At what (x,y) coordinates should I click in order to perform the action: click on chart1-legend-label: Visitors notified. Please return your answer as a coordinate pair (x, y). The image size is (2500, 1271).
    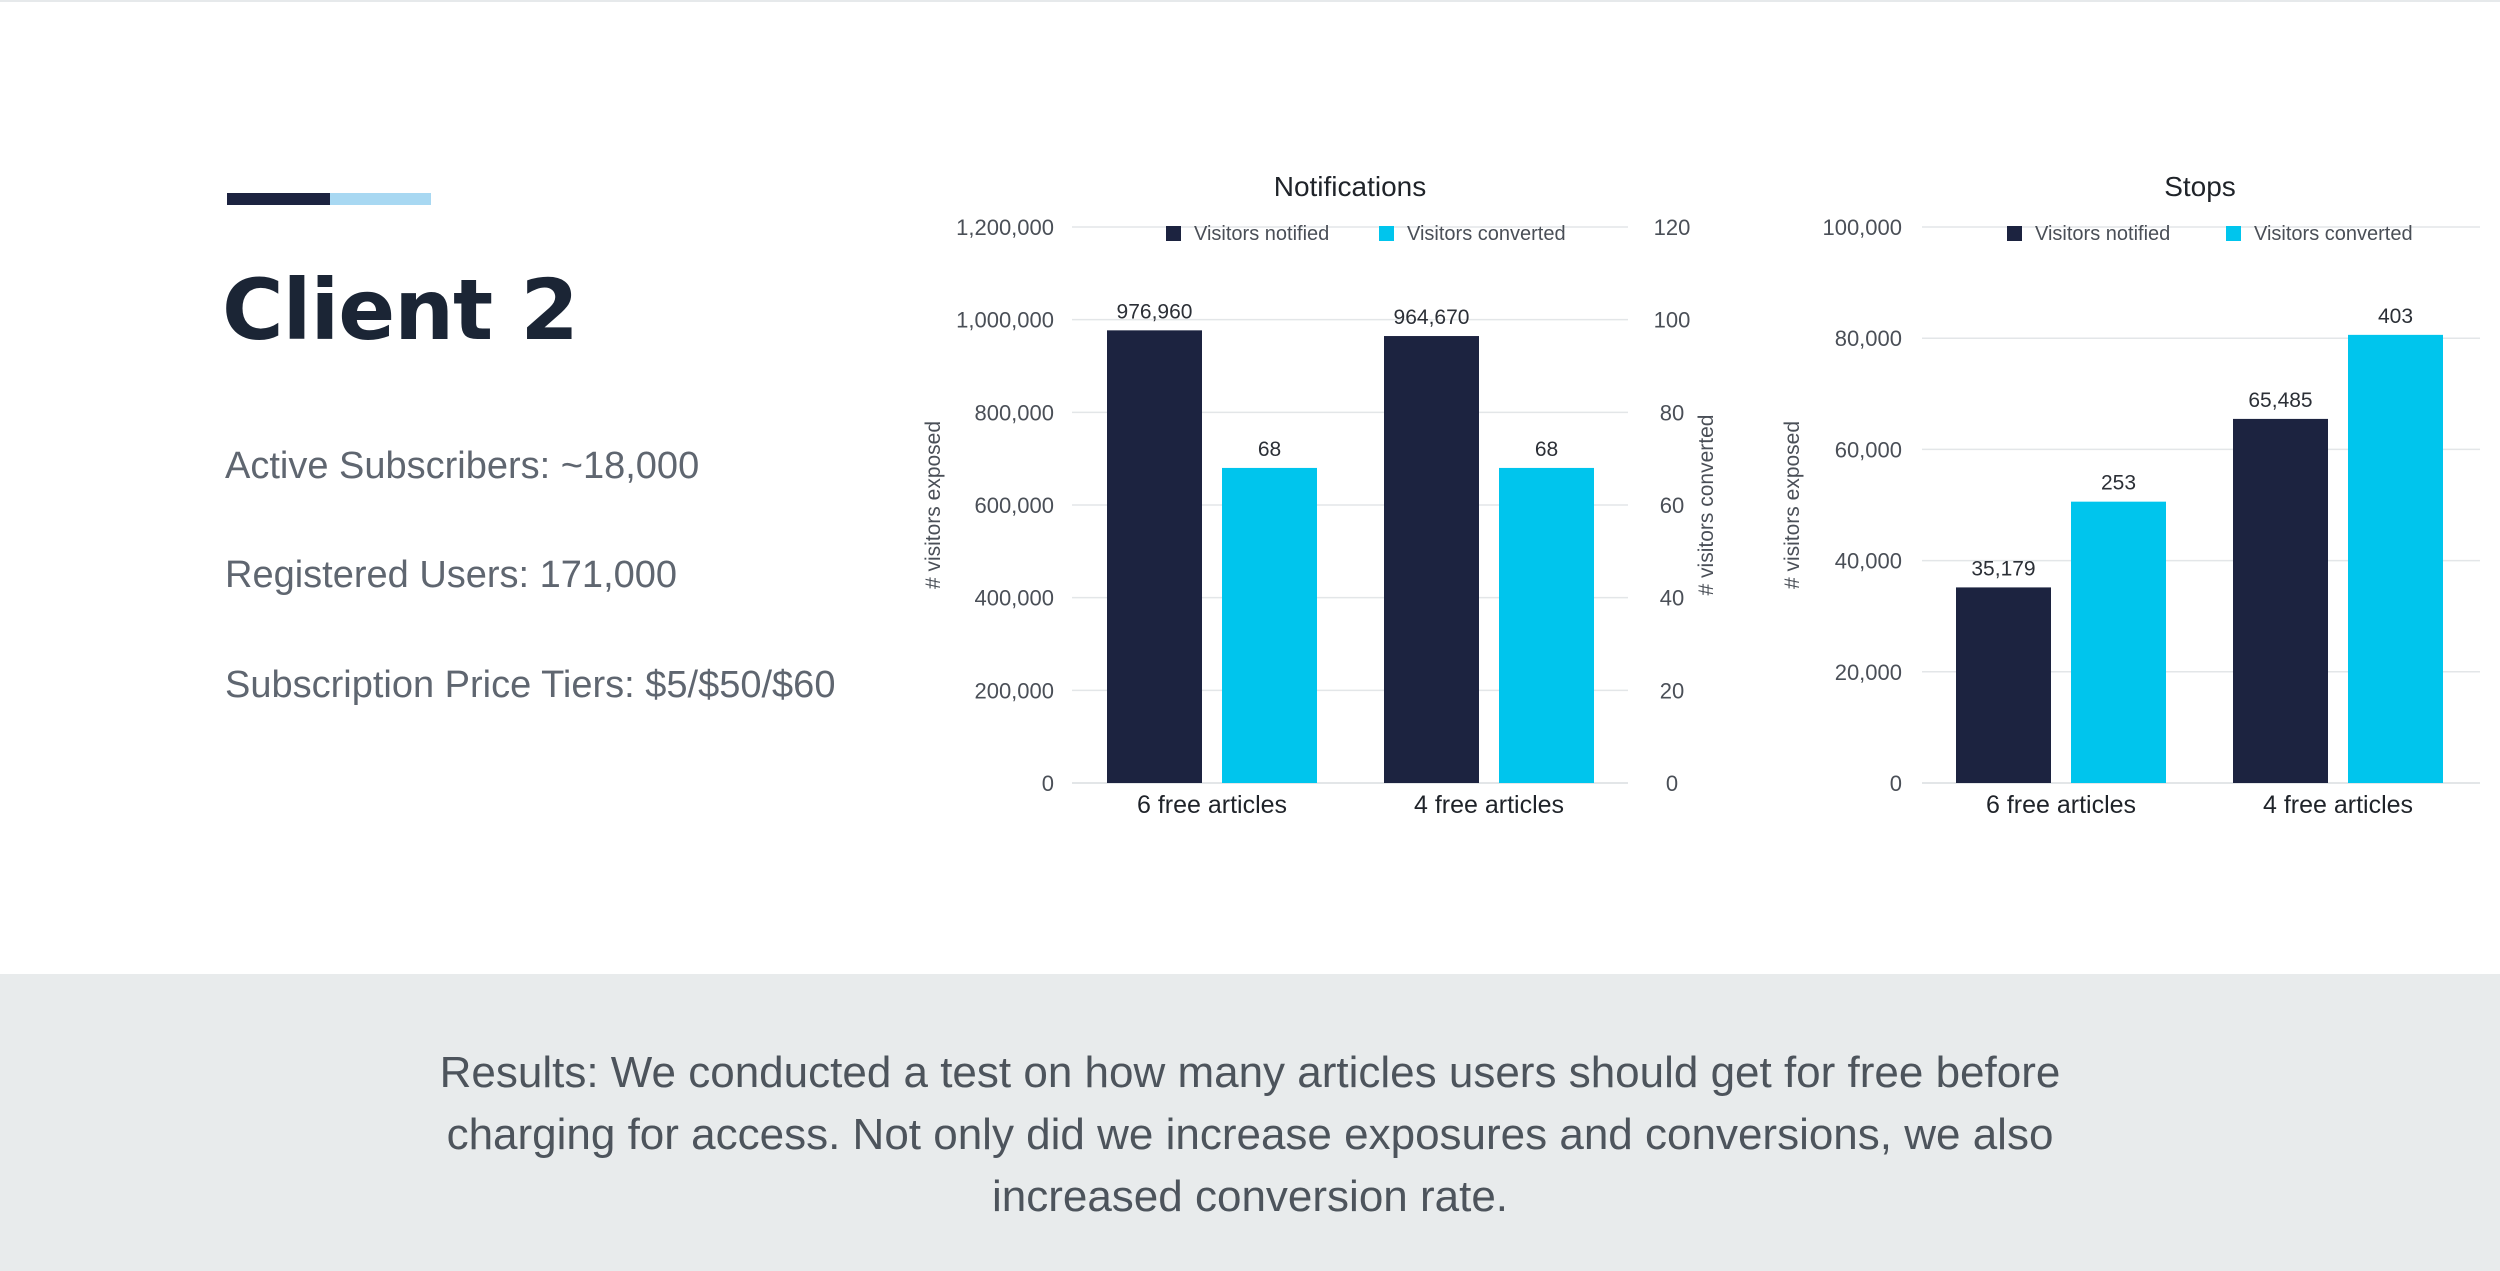
    Looking at the image, I should click on (2102, 234).